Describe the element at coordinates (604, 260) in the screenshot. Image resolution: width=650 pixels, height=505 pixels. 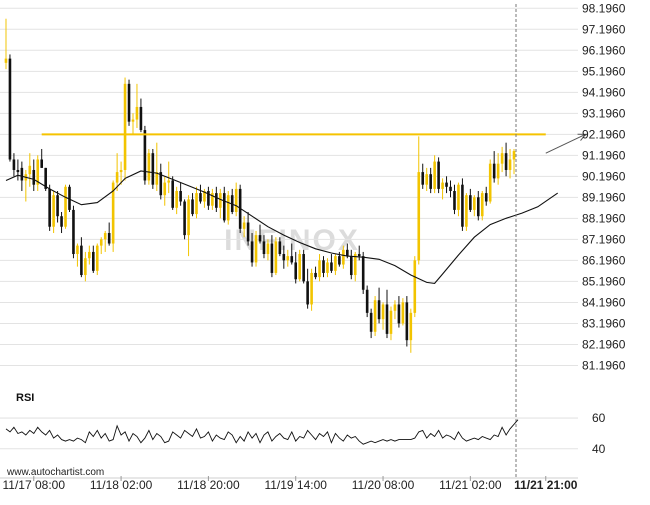
I see `price-tick-label: 86.1960` at that location.